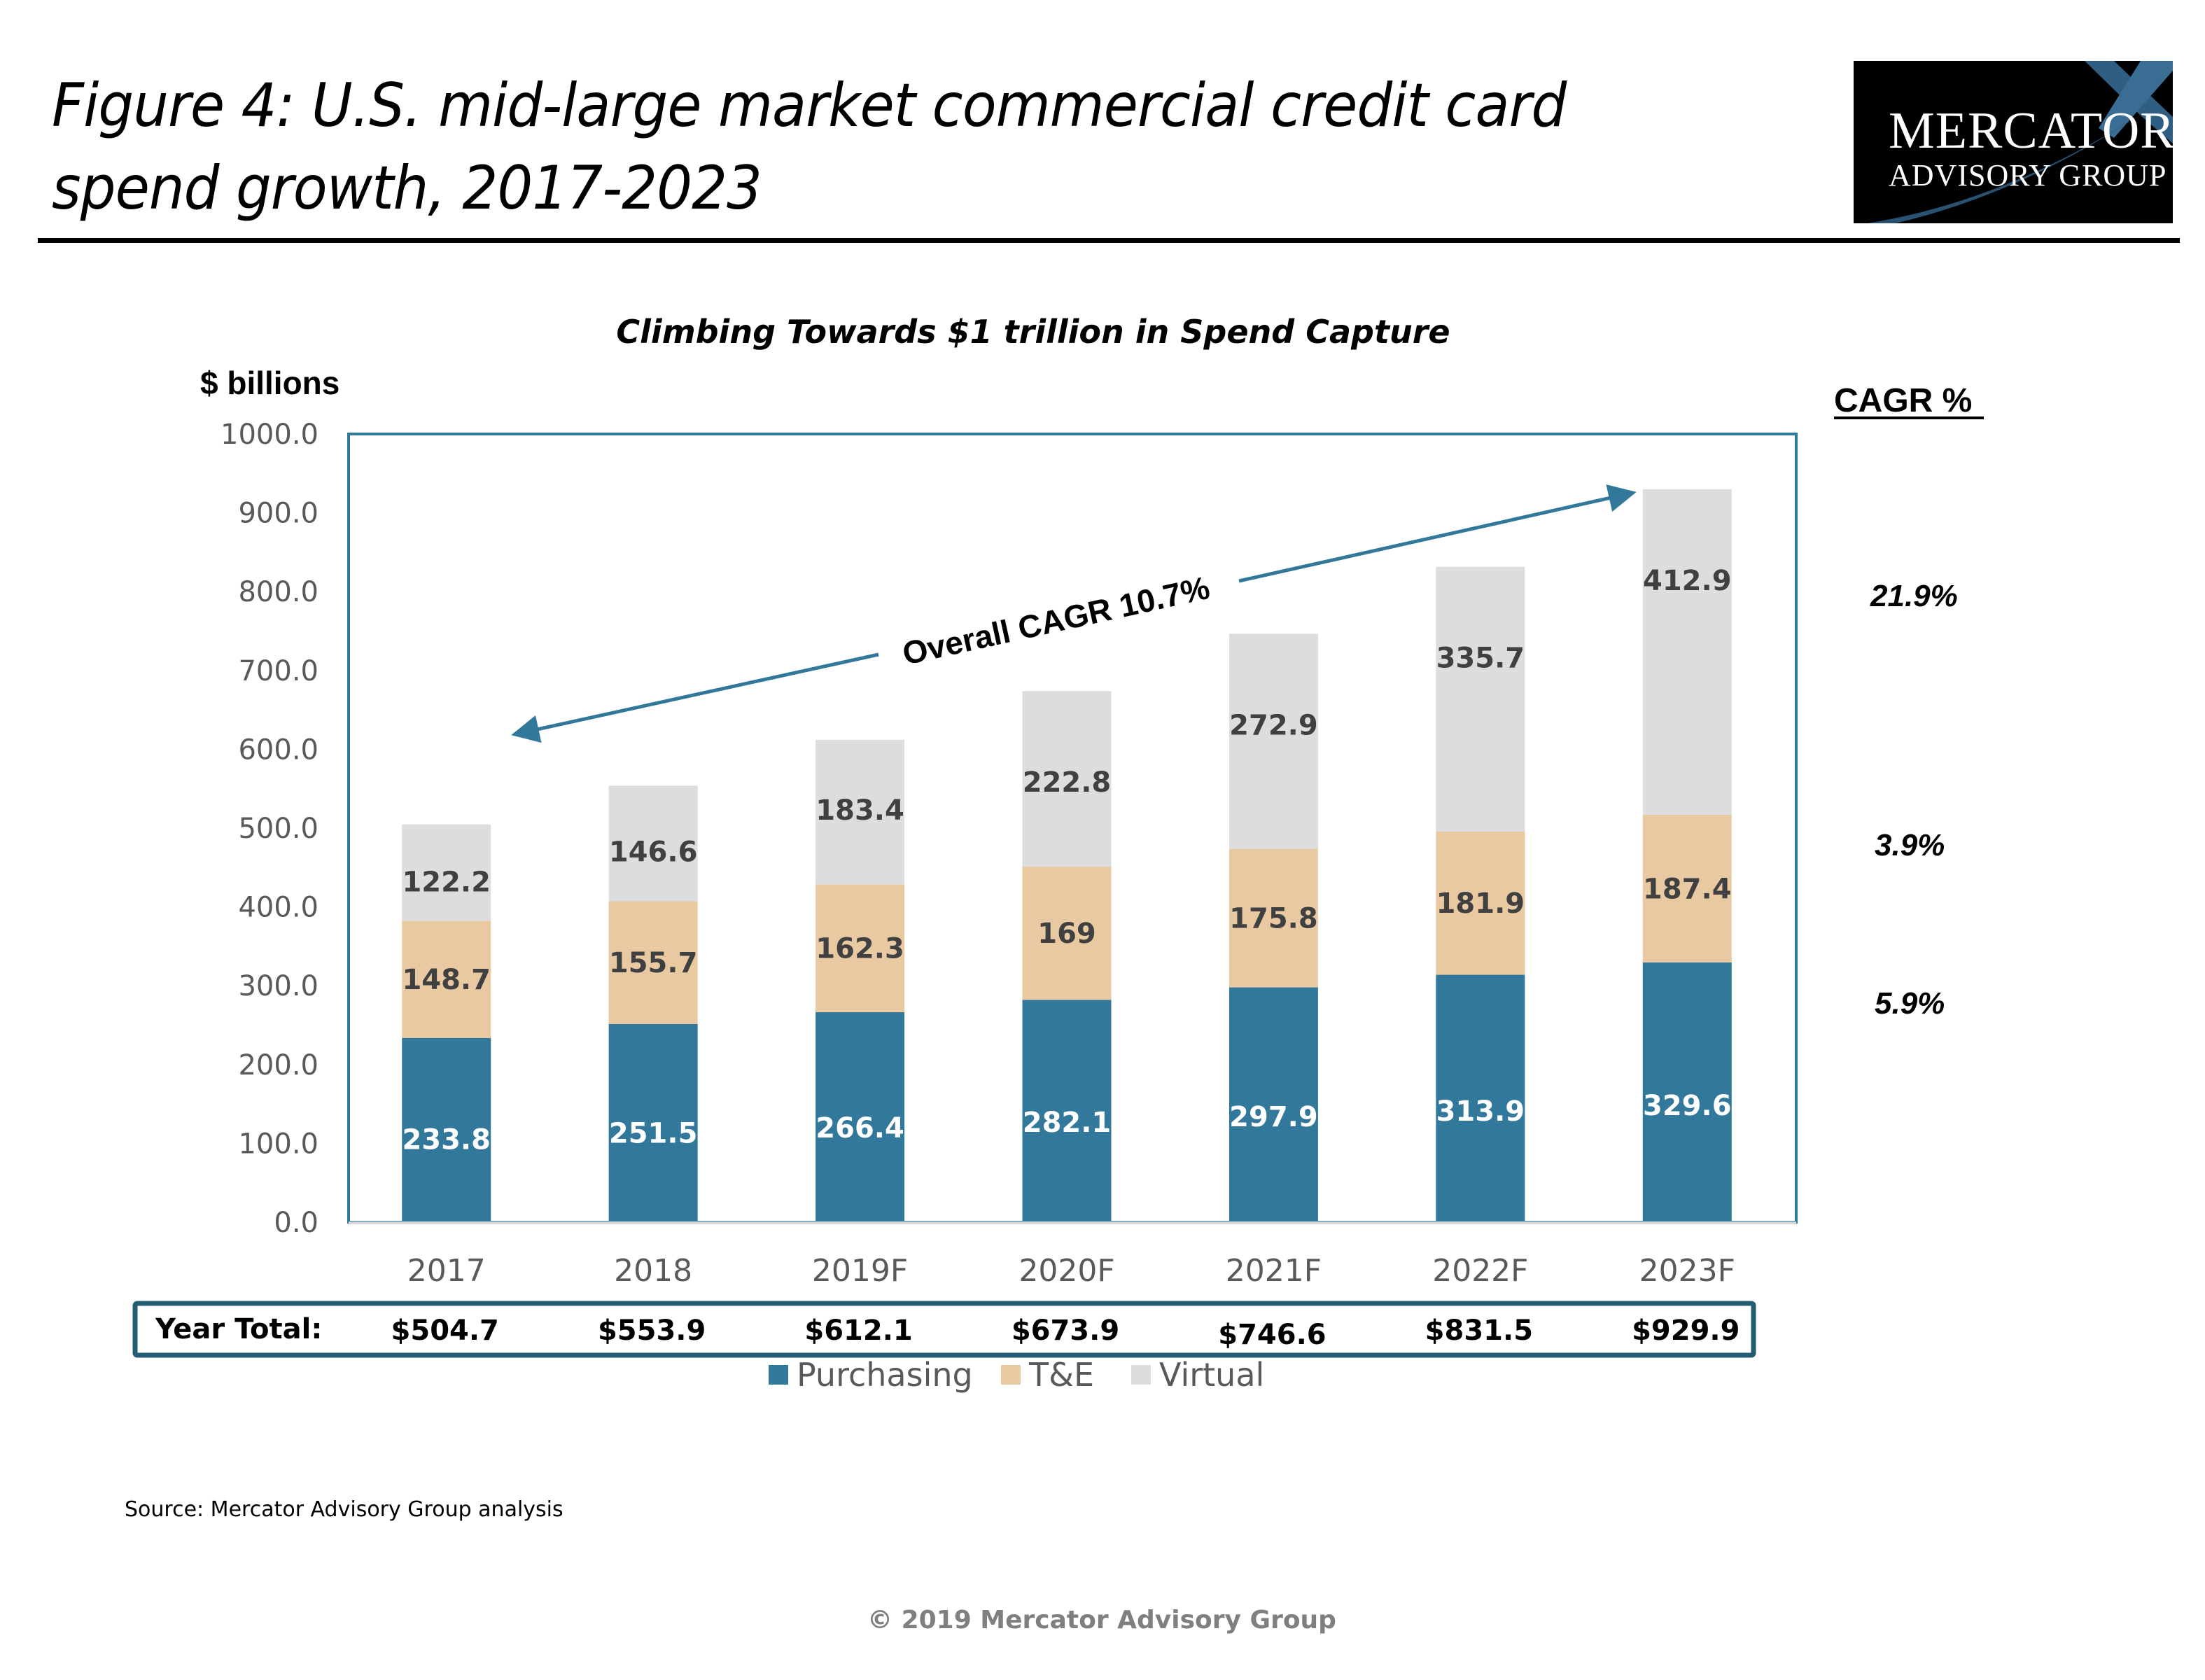 This screenshot has height=1680, width=2205. I want to click on logo-swoosh-icon, so click(2020, 142).